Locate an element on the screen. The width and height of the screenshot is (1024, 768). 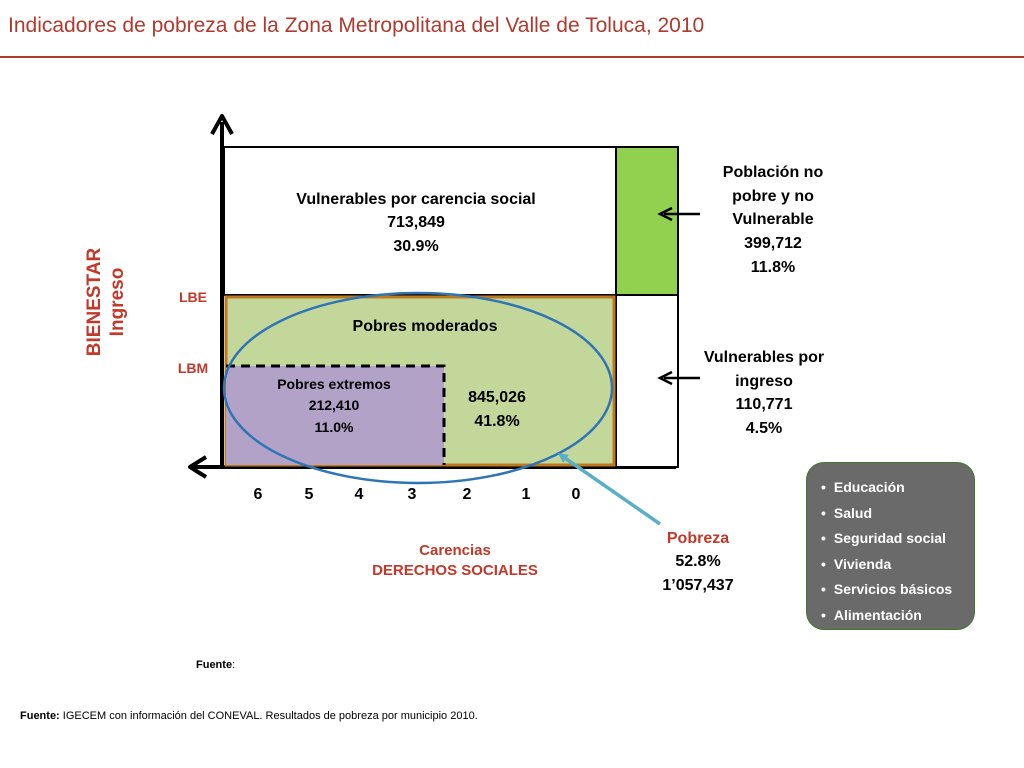
no-pobre-arrowhead is located at coordinates (665, 214).